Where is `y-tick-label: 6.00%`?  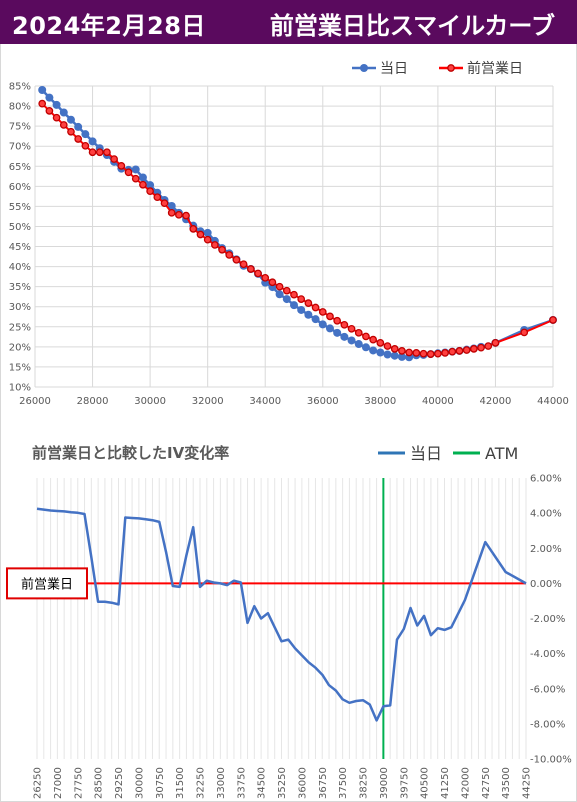
y-tick-label: 6.00% is located at coordinates (546, 479).